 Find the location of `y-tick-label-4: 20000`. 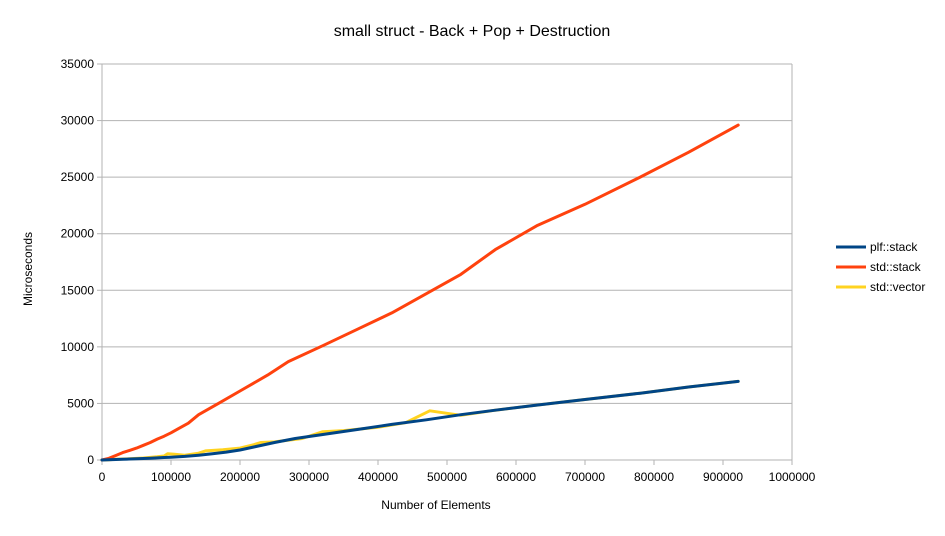

y-tick-label-4: 20000 is located at coordinates (78, 234).